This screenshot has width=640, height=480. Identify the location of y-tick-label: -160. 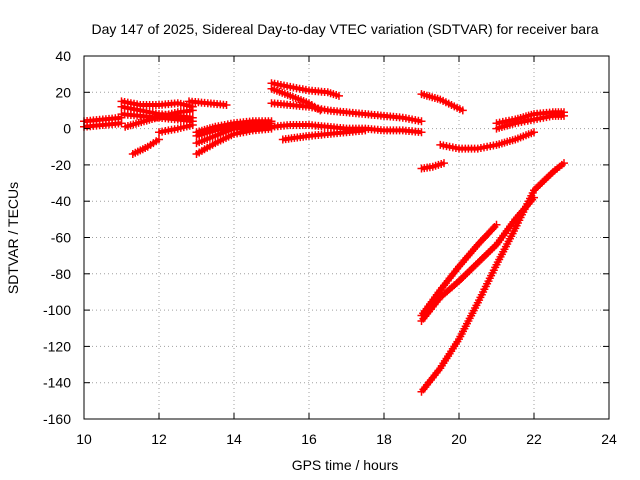
(57, 419).